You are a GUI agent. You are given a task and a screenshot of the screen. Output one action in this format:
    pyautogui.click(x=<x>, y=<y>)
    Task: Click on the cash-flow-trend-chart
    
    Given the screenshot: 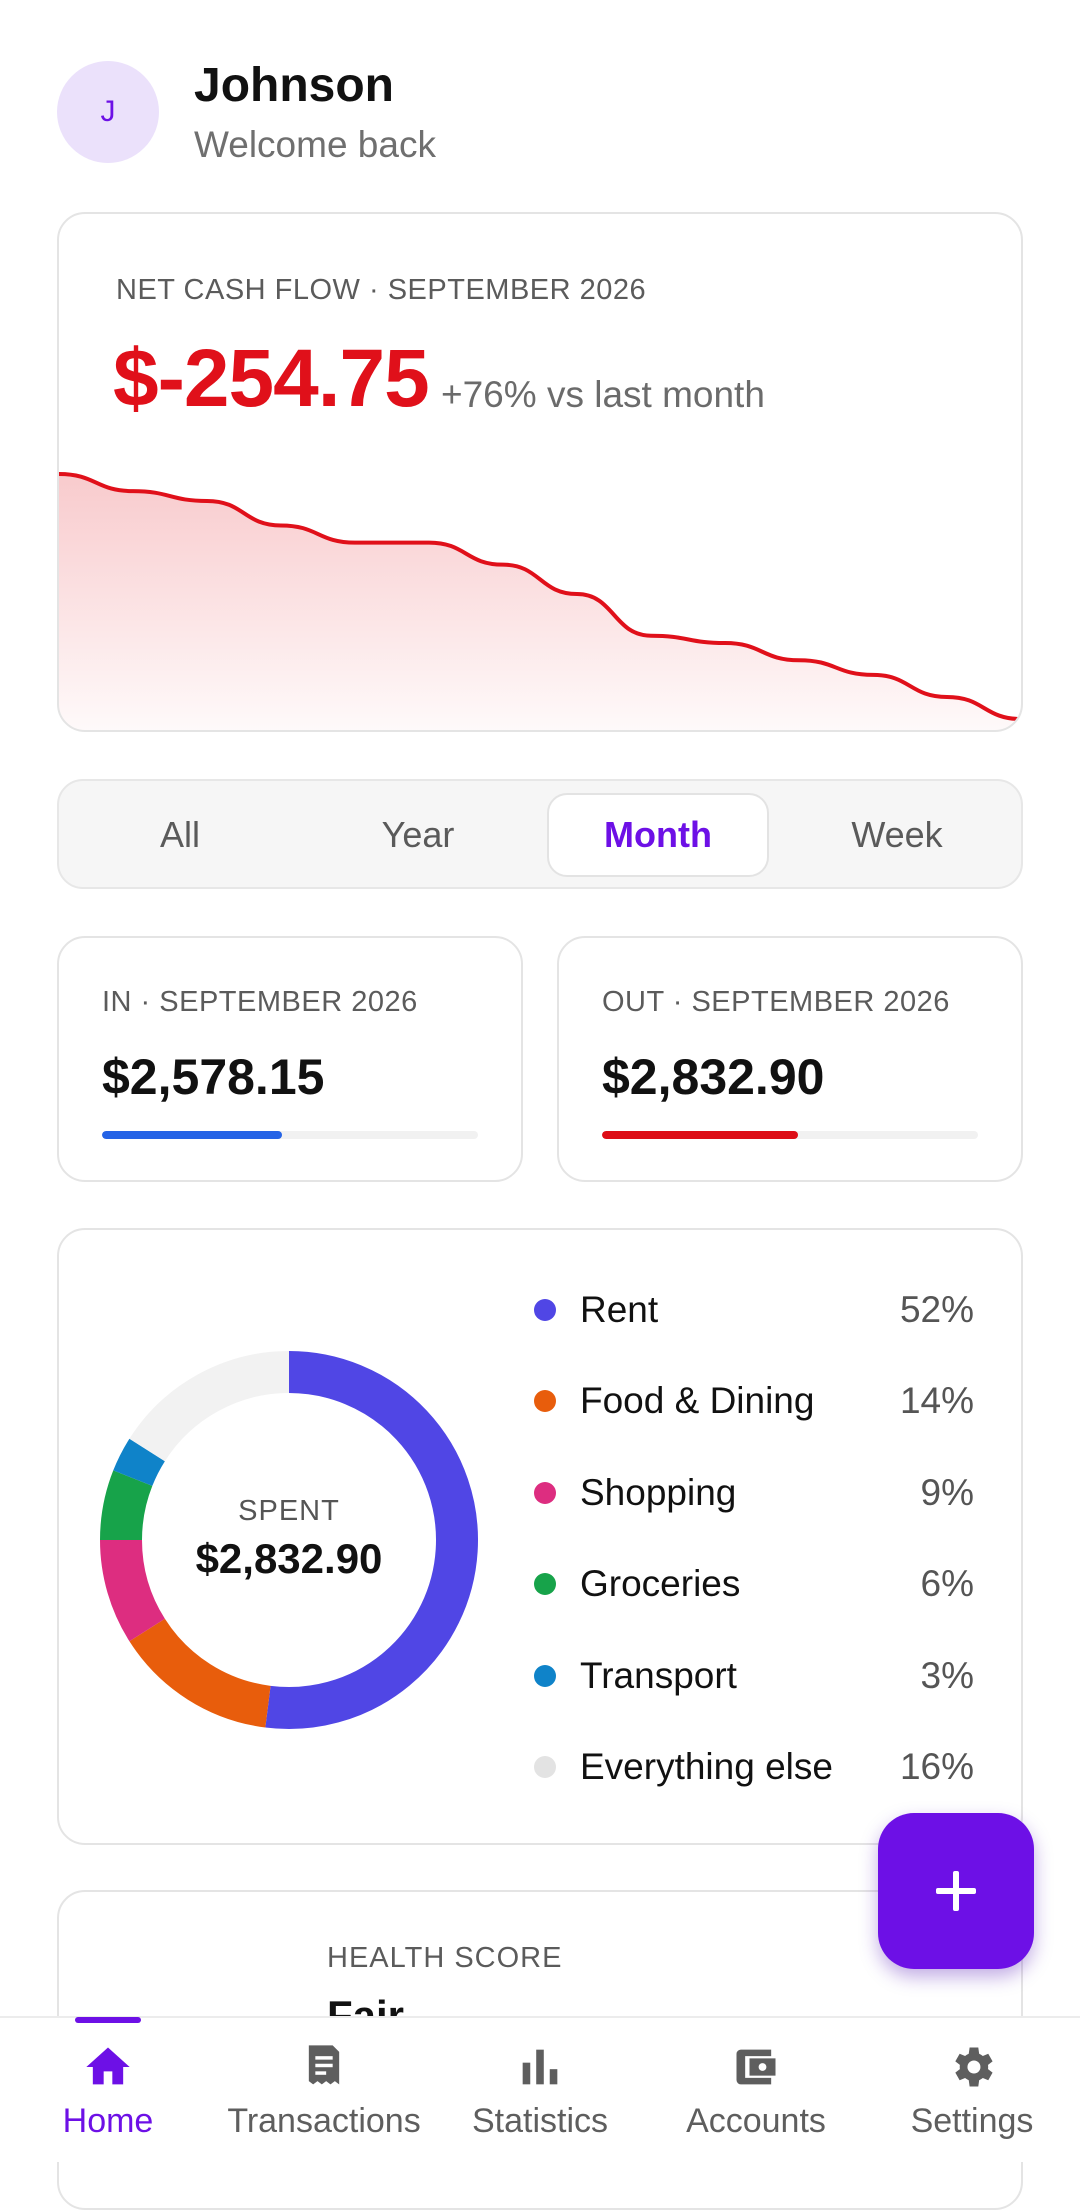 What is the action you would take?
    pyautogui.click(x=540, y=601)
    